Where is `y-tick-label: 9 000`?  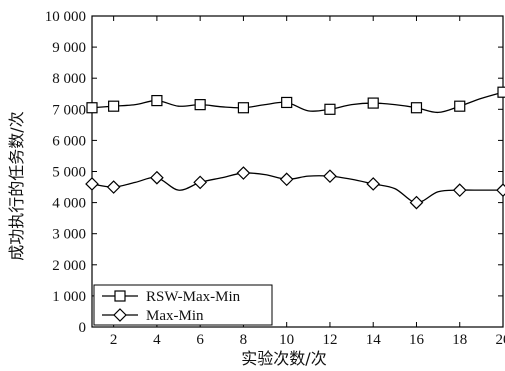
y-tick-label: 9 000 is located at coordinates (69, 48).